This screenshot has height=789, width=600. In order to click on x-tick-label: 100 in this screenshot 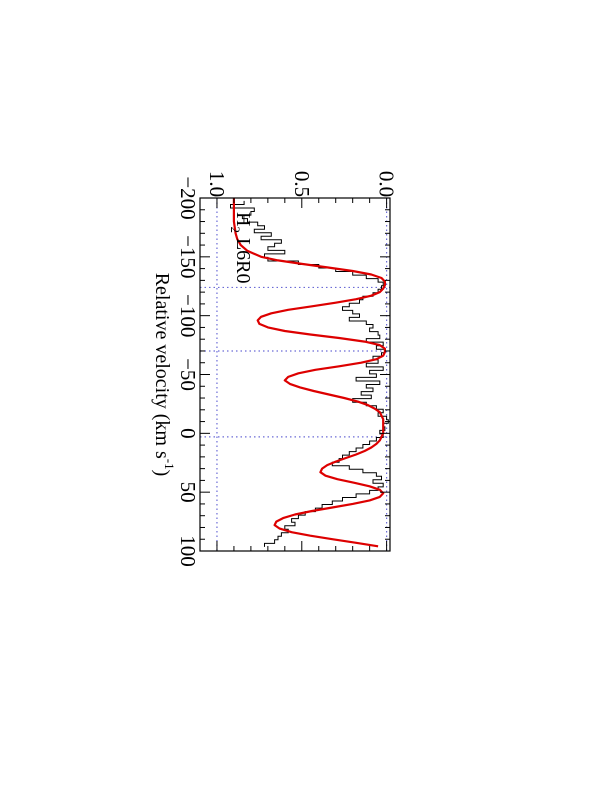, I will do `click(188, 551)`.